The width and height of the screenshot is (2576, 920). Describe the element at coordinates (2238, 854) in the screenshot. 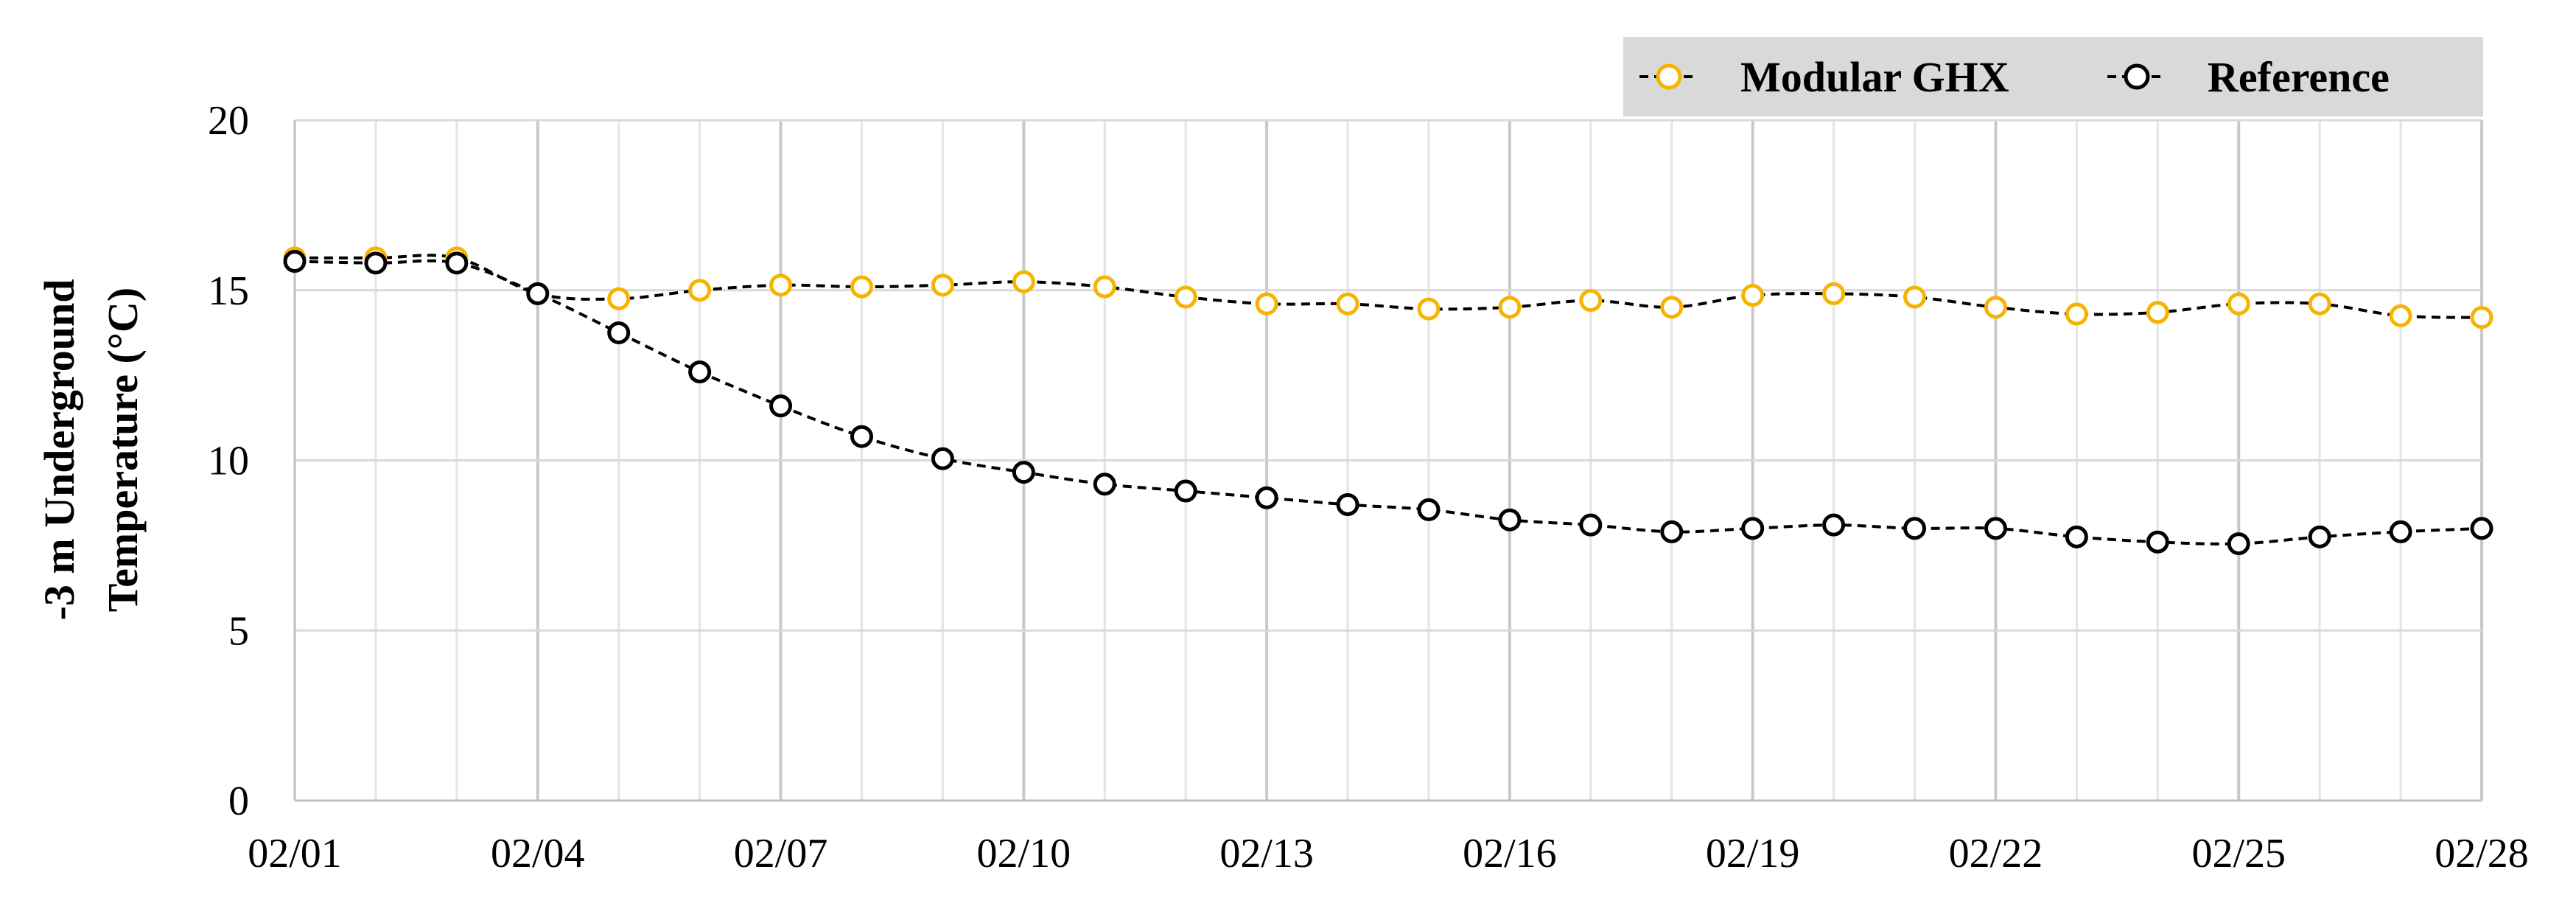

I see `x-tick-label: 02/25` at that location.